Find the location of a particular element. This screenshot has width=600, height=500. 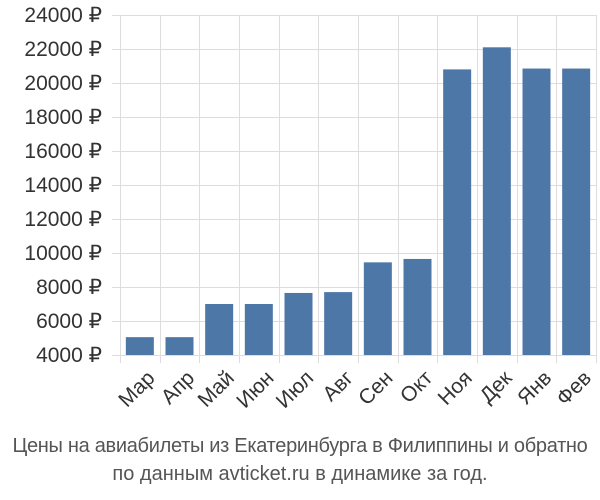

x-tick-label: Ноя is located at coordinates (455, 387).